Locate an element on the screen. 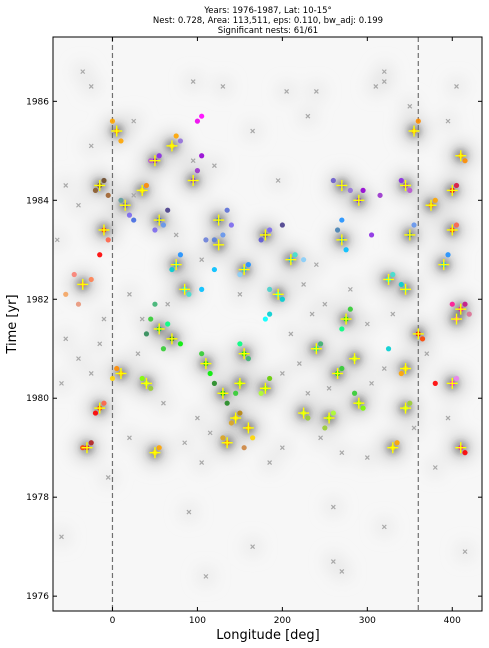 This screenshot has width=489, height=648. y-tick-label: 1984 is located at coordinates (37, 201).